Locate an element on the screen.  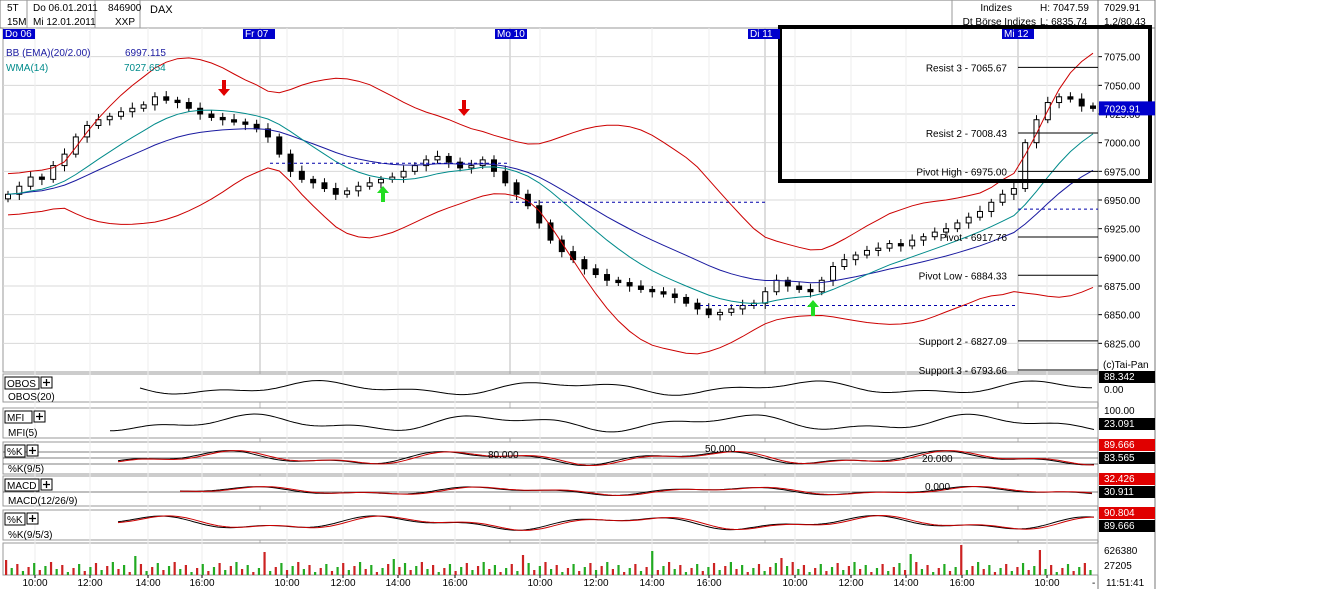
y-tick-label: 7000.00 is located at coordinates (1122, 144).